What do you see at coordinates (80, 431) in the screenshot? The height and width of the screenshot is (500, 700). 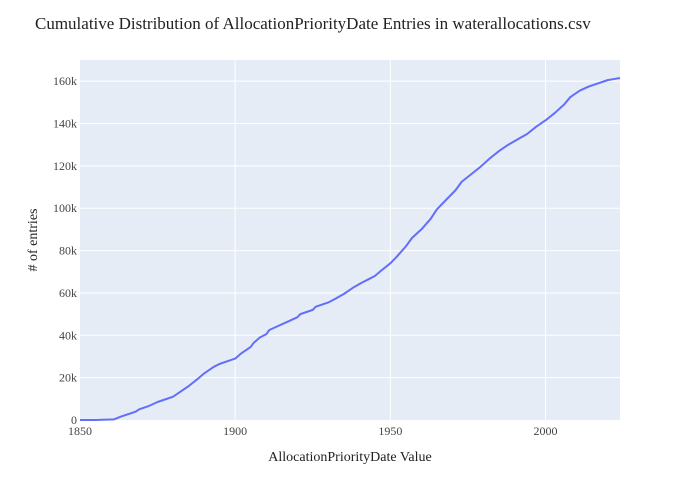 I see `x-tick-label-1850: 1850` at bounding box center [80, 431].